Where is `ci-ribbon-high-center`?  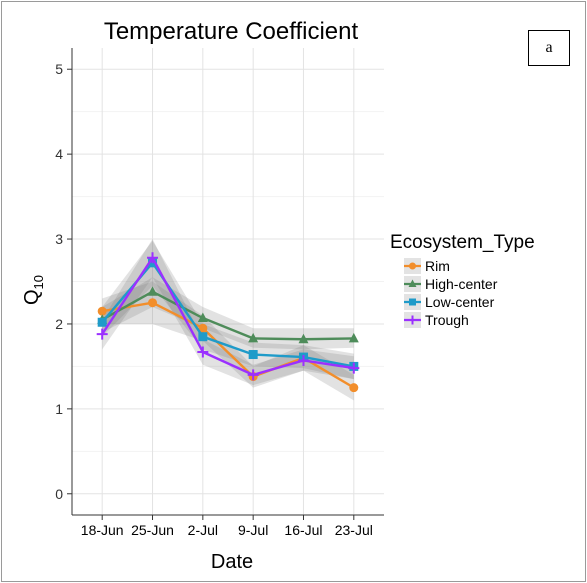
ci-ribbon-high-center is located at coordinates (228, 313).